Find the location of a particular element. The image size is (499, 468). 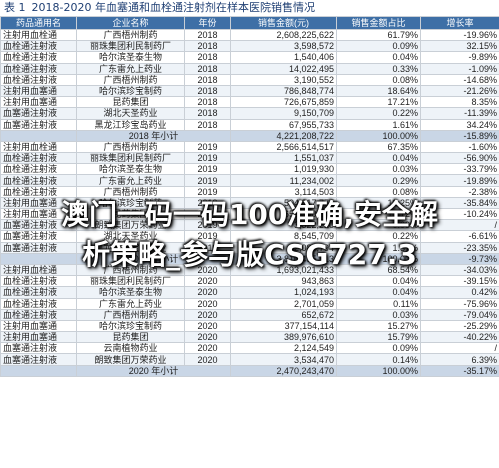

table-number: 表 1 is located at coordinates (15, 7).